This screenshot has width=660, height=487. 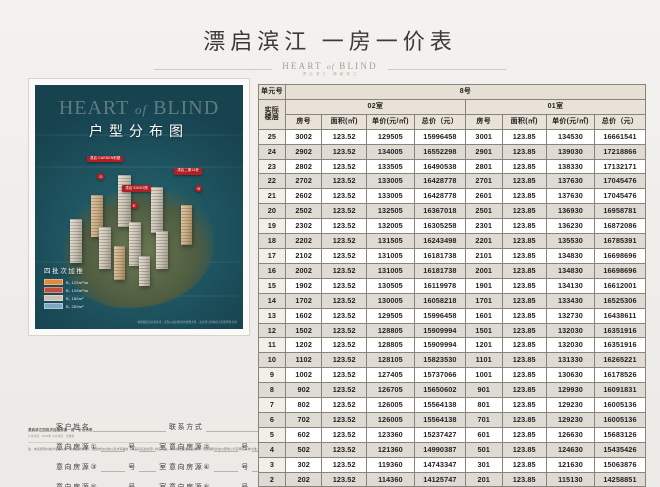 I want to click on cell-total-price-02: 15996458, so click(x=439, y=315).